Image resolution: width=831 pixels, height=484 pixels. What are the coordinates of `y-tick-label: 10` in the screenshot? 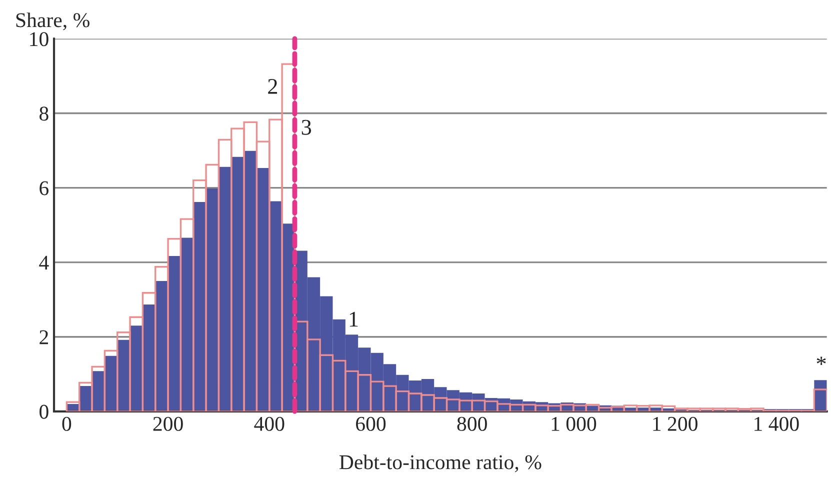 It's located at (39, 39).